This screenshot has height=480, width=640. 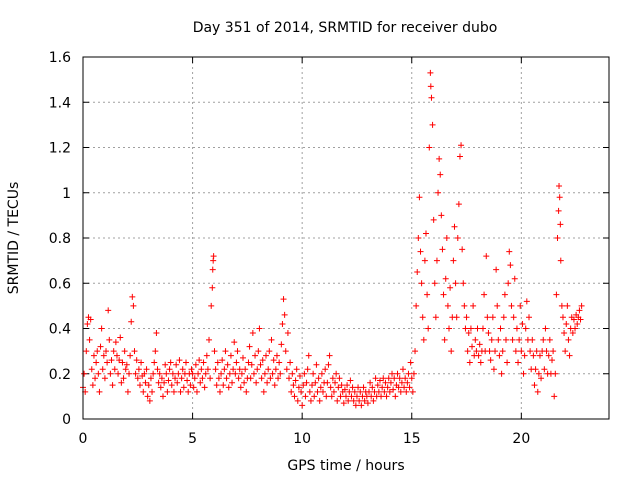 I want to click on y-tick-label: 0.6, so click(x=60, y=284).